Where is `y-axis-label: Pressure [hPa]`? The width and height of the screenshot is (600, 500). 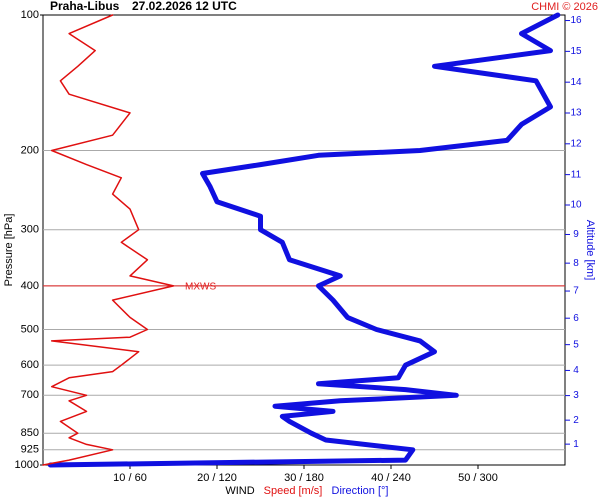 y-axis-label: Pressure [hPa] is located at coordinates (9, 250).